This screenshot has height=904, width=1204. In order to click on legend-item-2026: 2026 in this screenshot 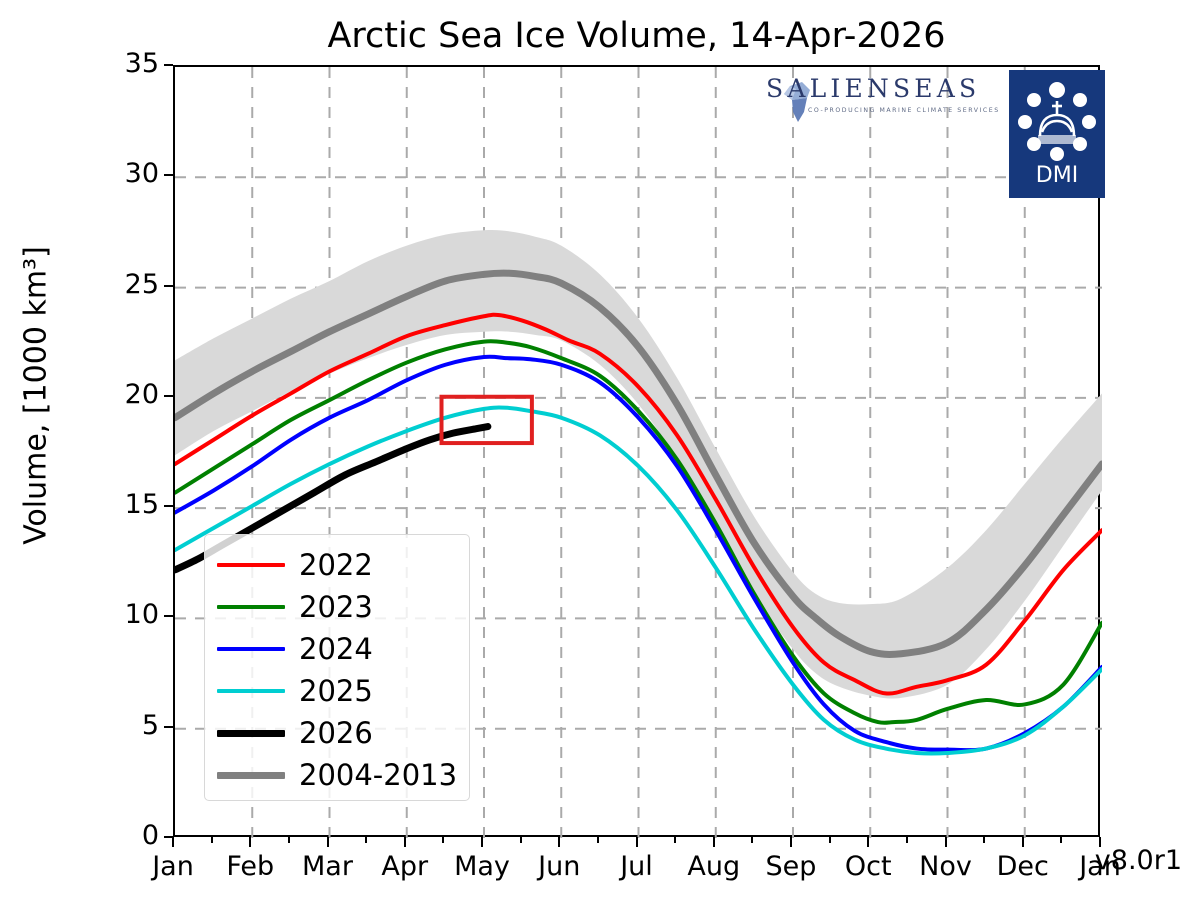, I will do `click(337, 733)`.